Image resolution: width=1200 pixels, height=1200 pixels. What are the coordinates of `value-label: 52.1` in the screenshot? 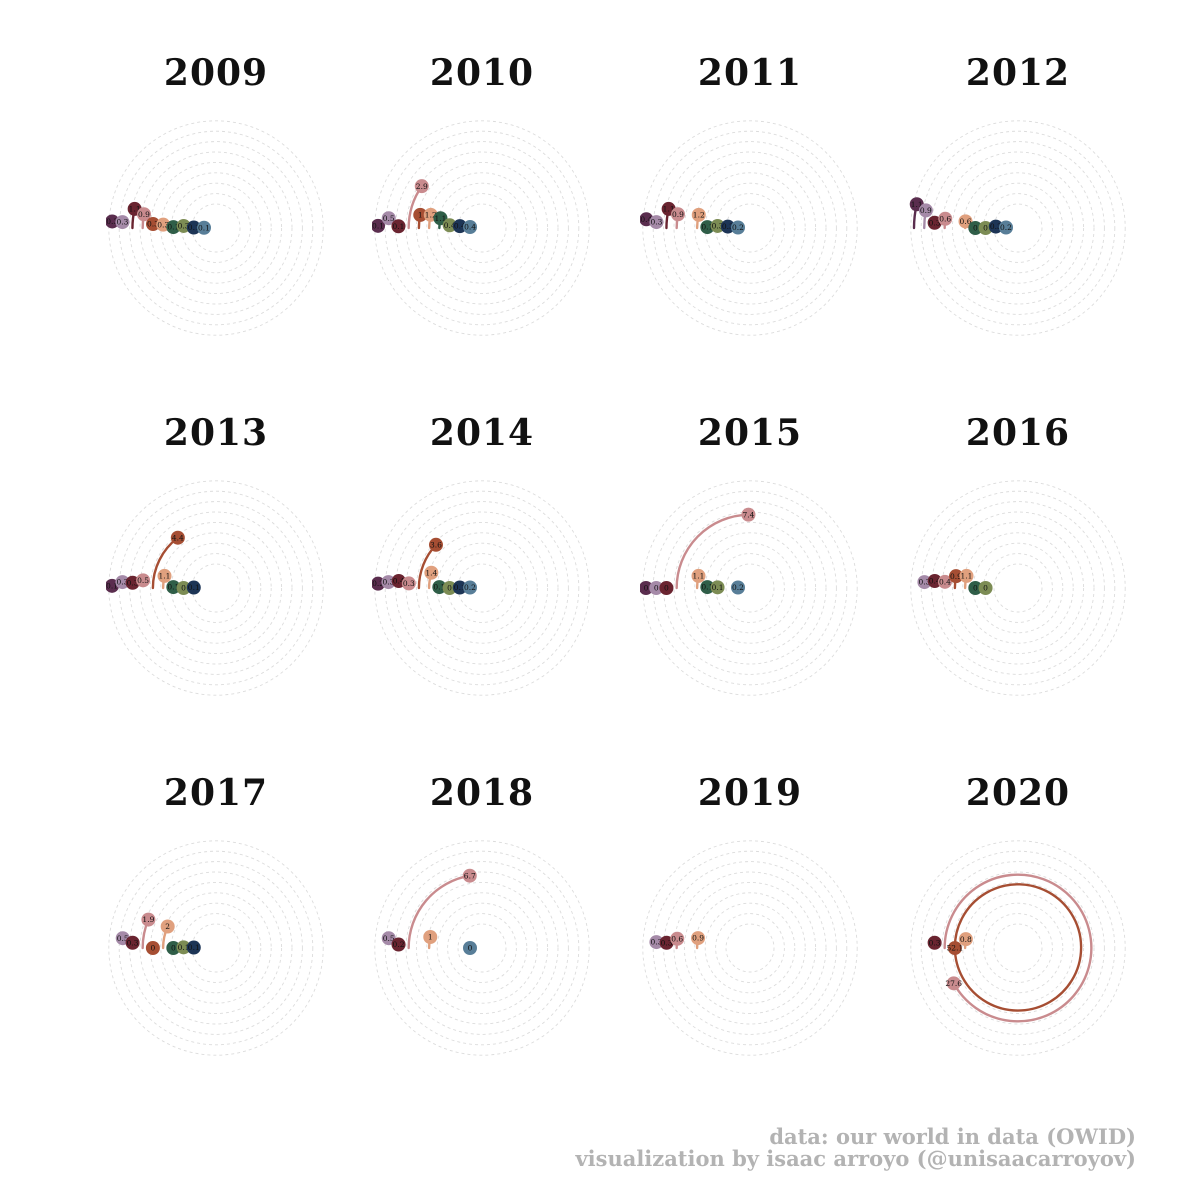 It's located at (955, 948).